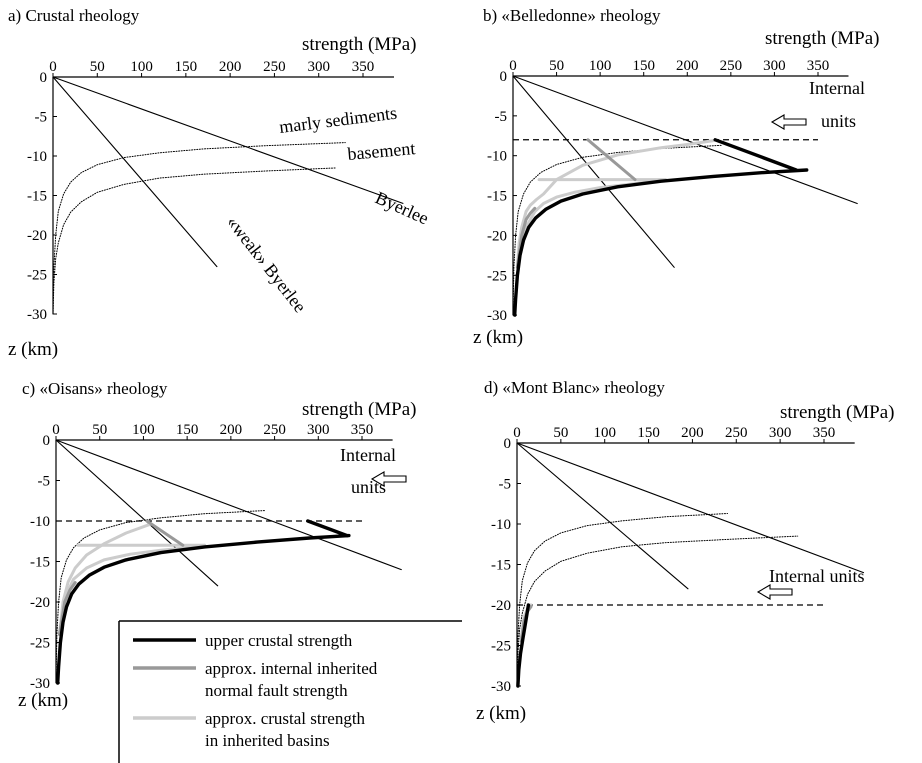  I want to click on annotation-label: «weak» Byerlee, so click(266, 264).